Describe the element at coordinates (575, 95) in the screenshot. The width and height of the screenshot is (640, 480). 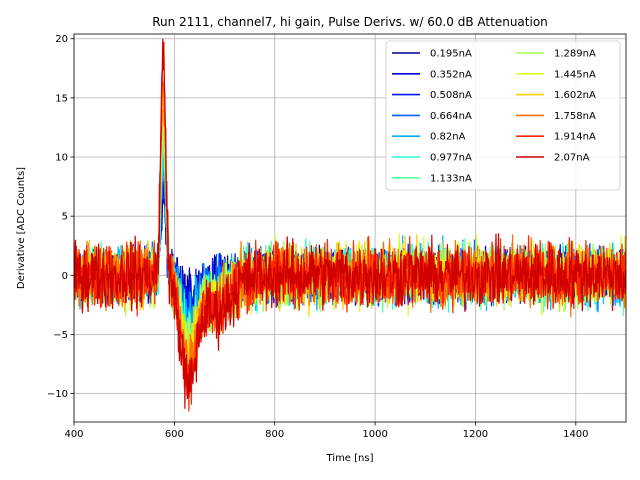
I see `legend-label: 1.602nA` at that location.